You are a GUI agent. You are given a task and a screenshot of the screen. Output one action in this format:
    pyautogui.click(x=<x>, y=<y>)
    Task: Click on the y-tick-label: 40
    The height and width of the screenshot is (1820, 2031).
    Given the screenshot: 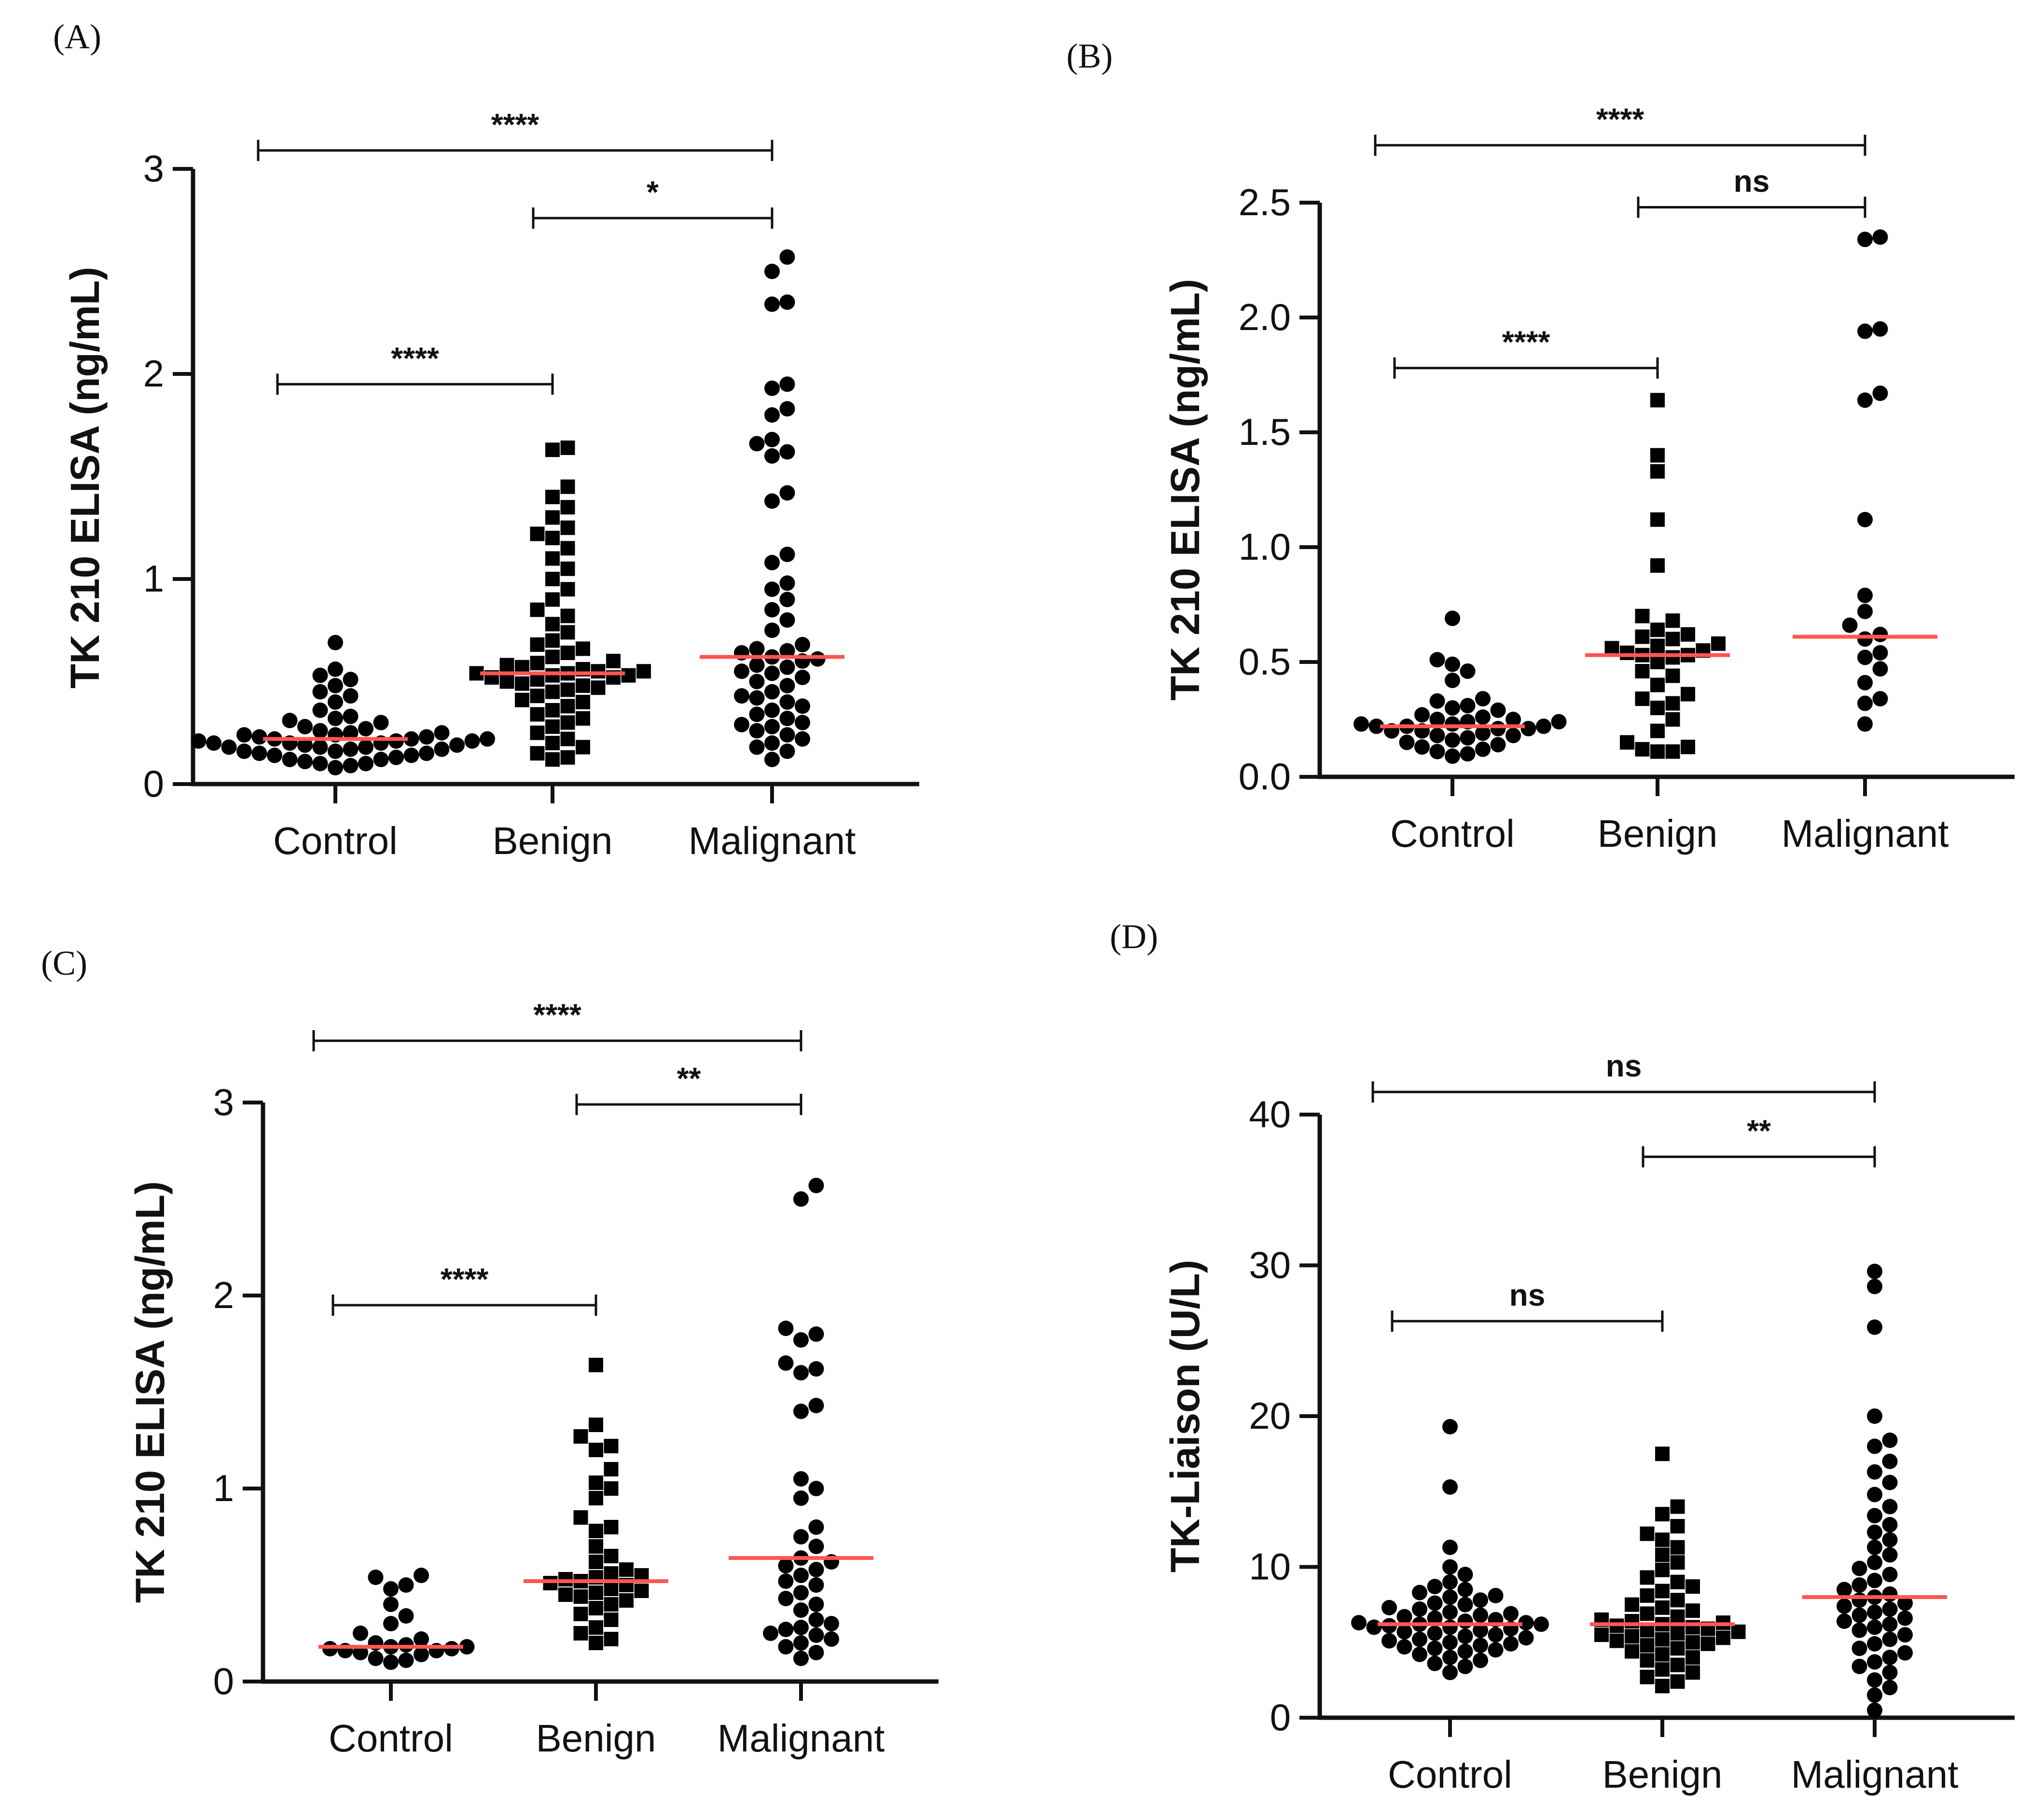 What is the action you would take?
    pyautogui.click(x=1270, y=1114)
    